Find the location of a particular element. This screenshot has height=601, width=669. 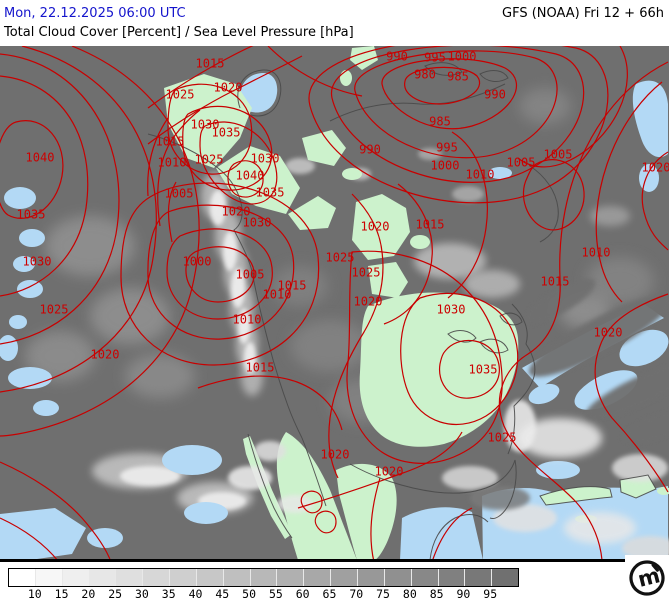

legend-tick-value: 80 is located at coordinates (409, 594).